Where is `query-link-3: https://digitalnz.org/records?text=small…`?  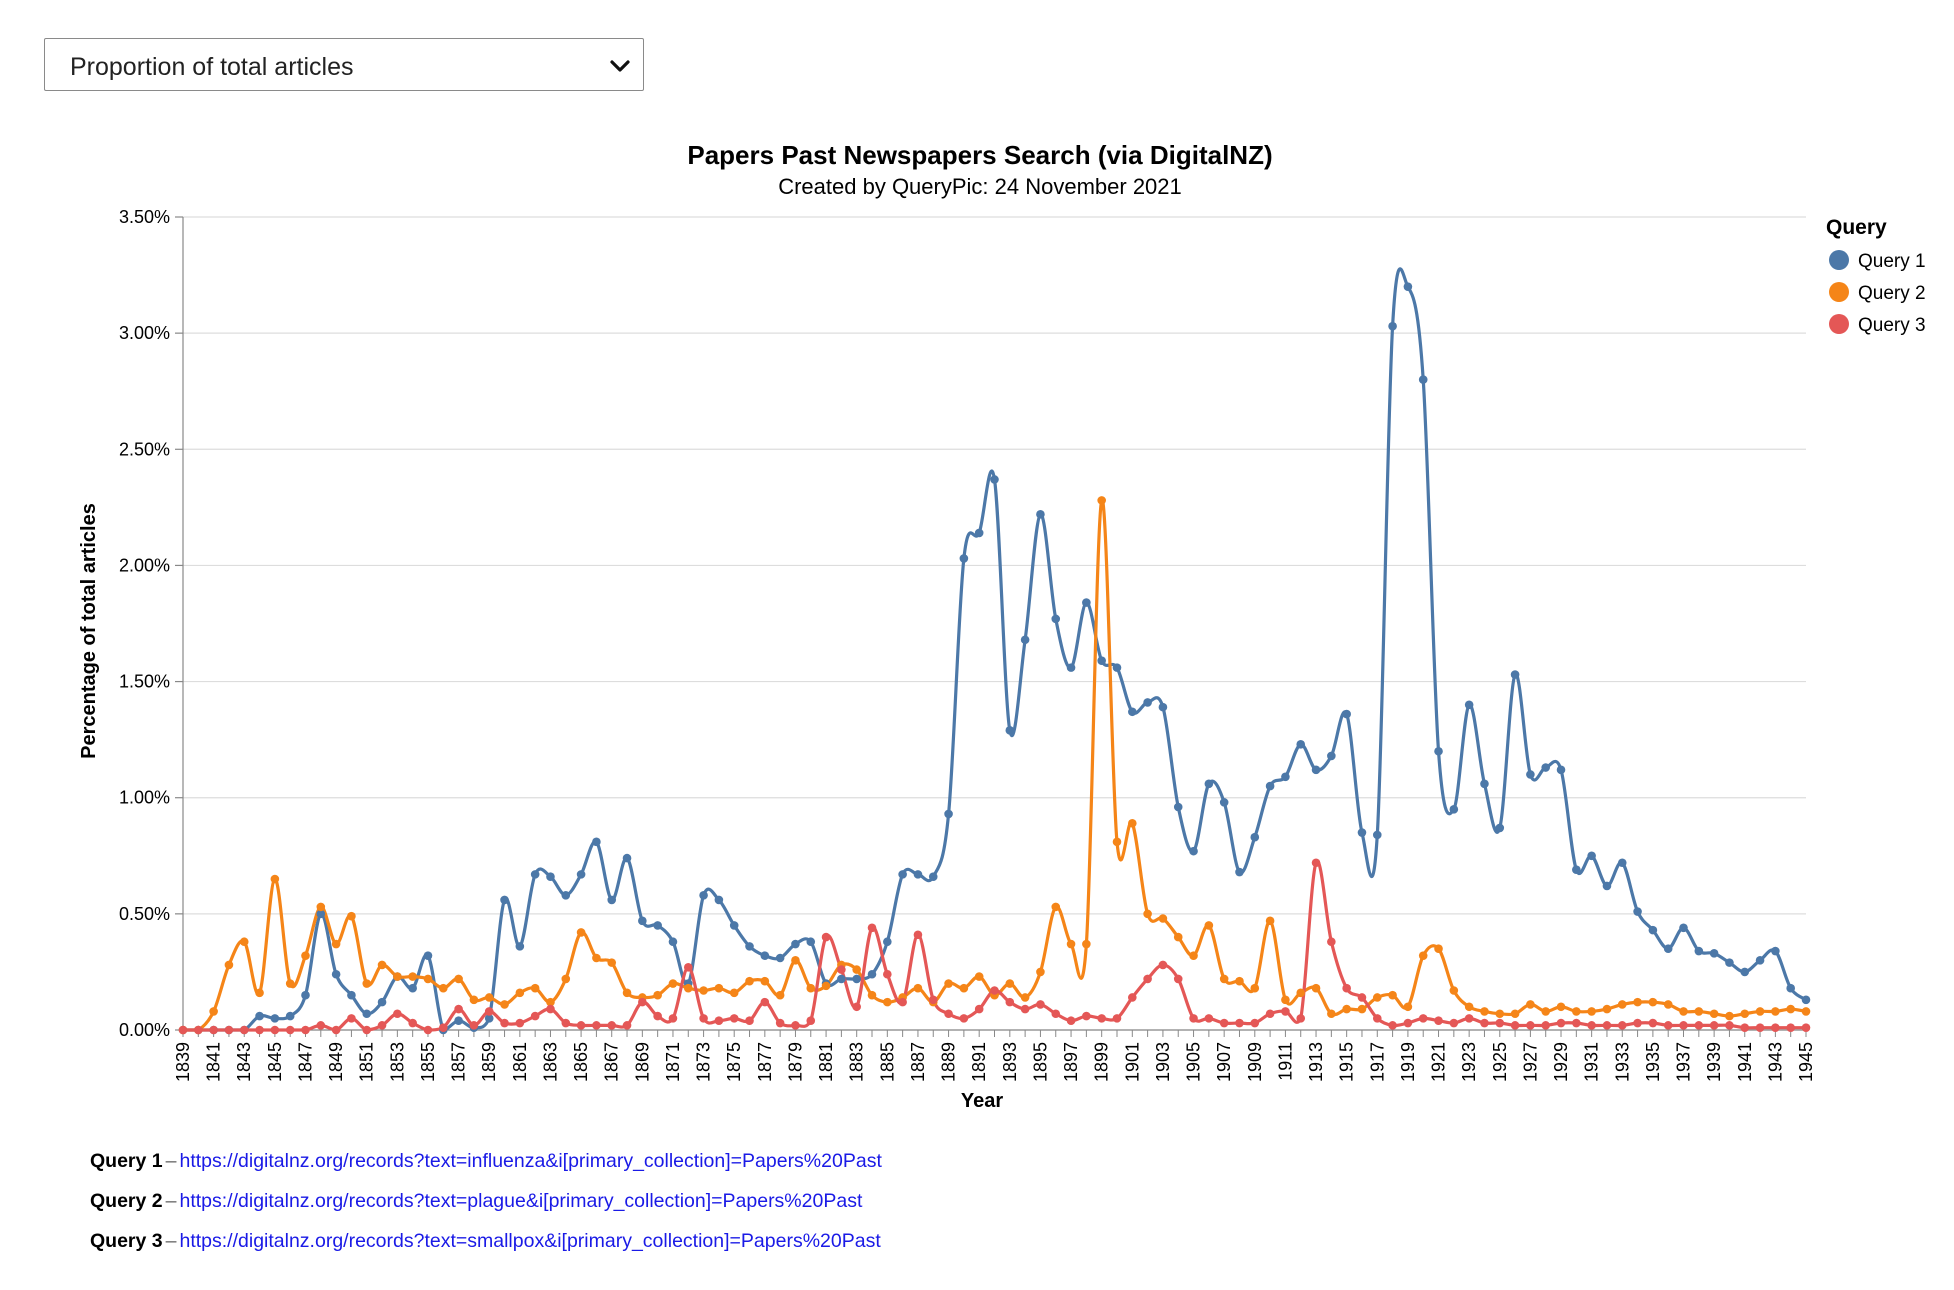
query-link-3: https://digitalnz.org/records?text=small… is located at coordinates (530, 1241).